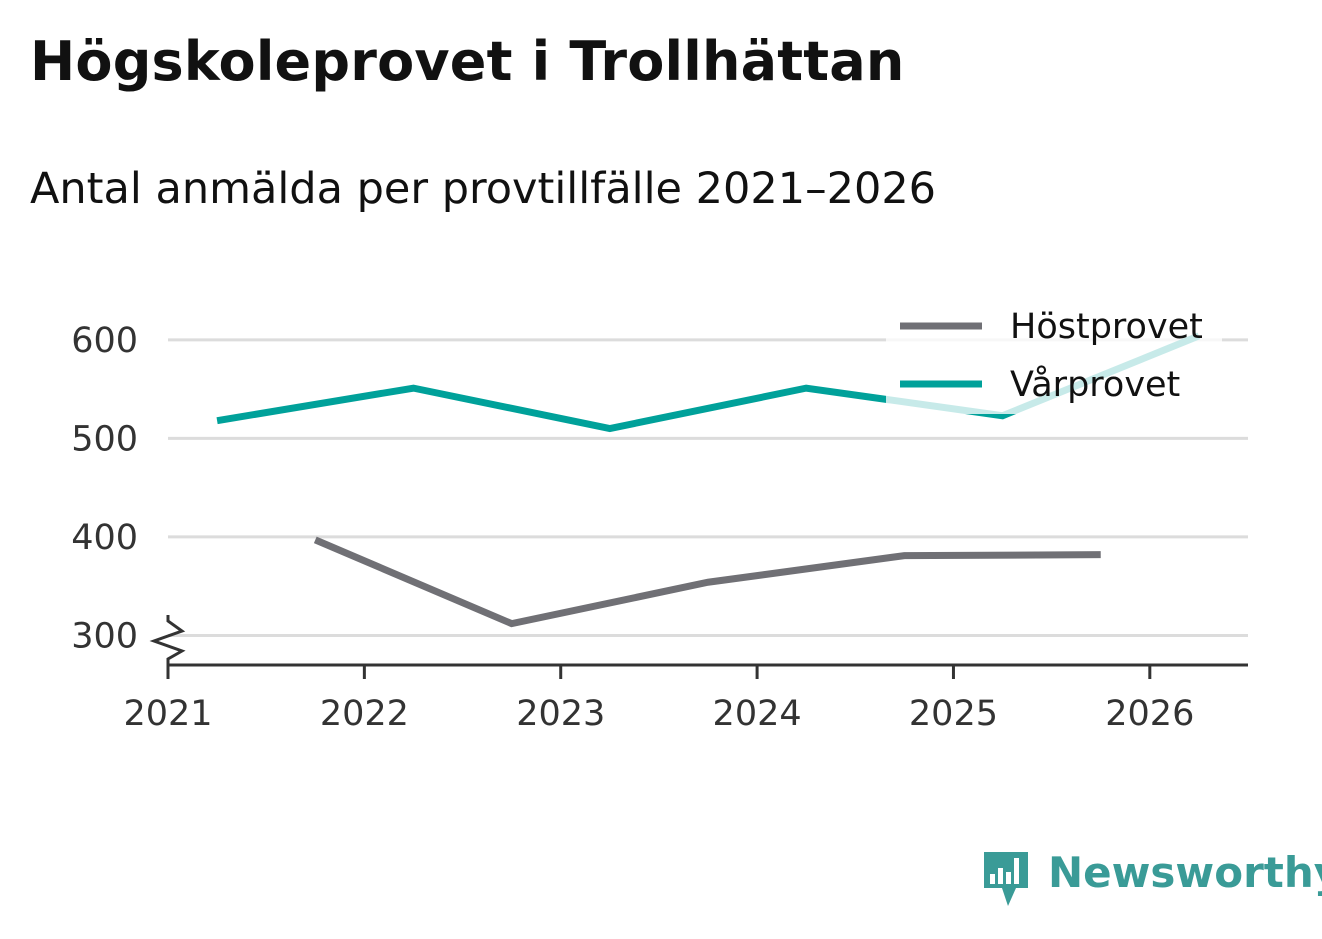 This screenshot has height=939, width=1322. I want to click on series-line-hostprovet, so click(707, 582).